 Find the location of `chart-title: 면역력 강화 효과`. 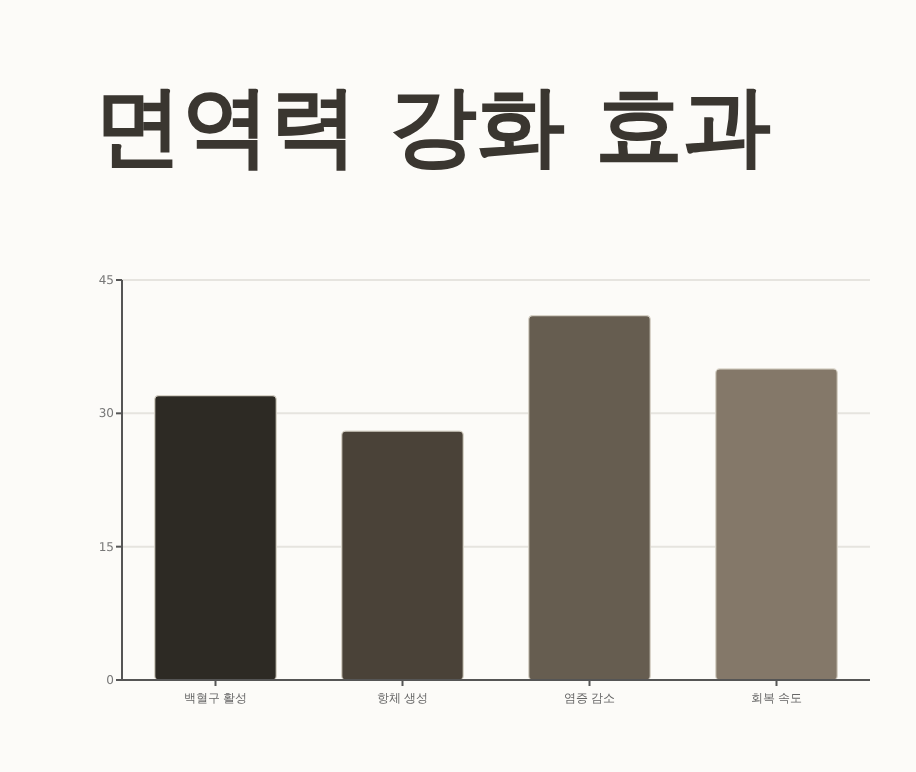

chart-title: 면역력 강화 효과 is located at coordinates (433, 127).